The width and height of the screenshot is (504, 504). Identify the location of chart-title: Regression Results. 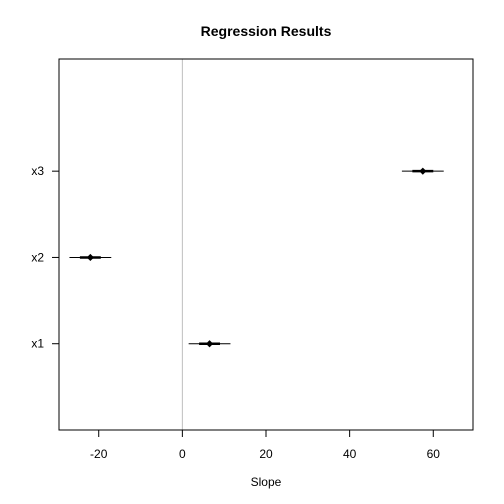
(266, 31).